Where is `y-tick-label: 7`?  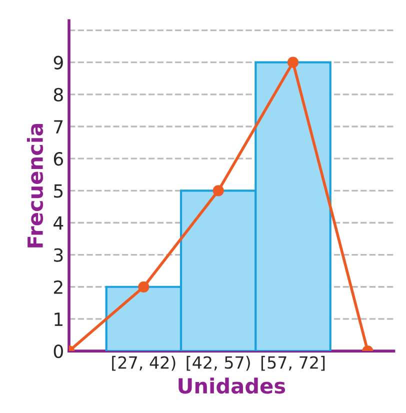
y-tick-label: 7 is located at coordinates (58, 127).